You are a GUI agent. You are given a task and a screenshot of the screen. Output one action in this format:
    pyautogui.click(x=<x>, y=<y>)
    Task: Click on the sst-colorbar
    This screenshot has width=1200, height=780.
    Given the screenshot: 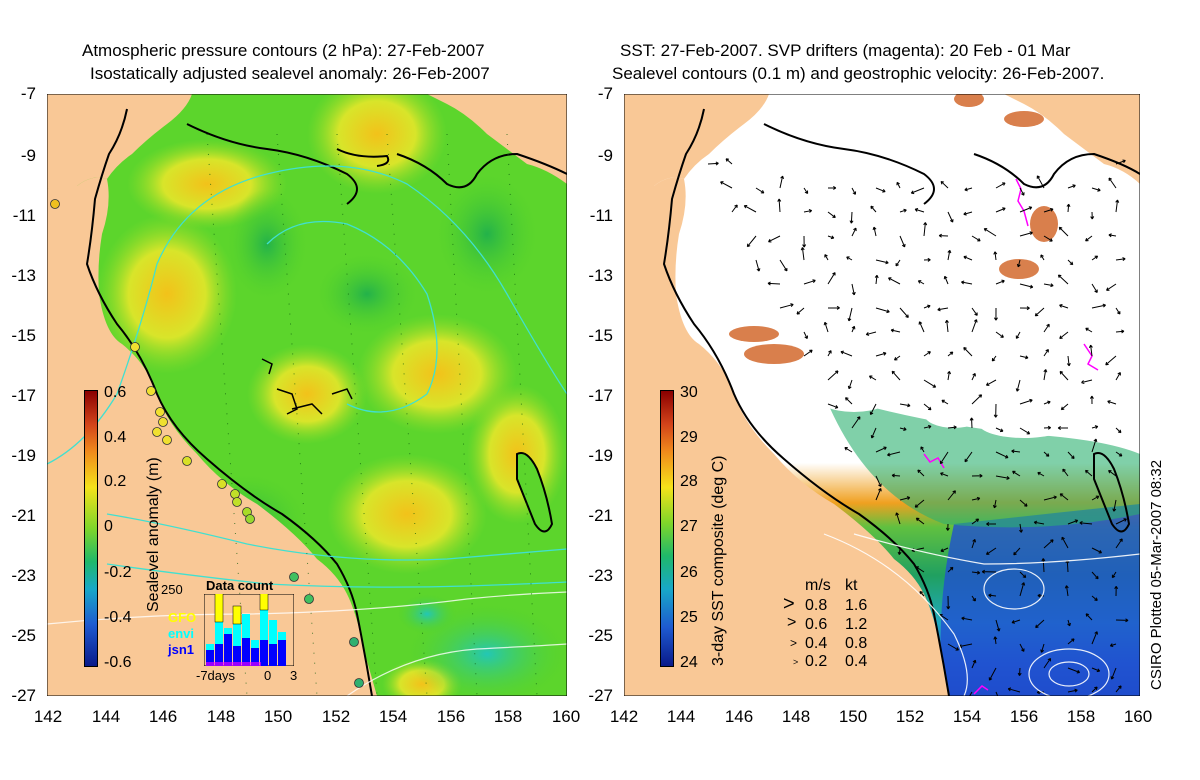 What is the action you would take?
    pyautogui.click(x=667, y=528)
    